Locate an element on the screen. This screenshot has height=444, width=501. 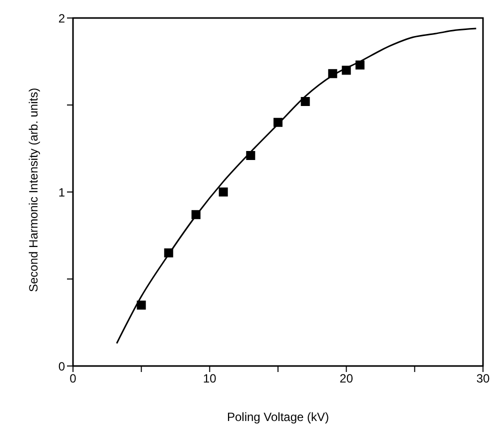
x-tick-label: 0 is located at coordinates (73, 379).